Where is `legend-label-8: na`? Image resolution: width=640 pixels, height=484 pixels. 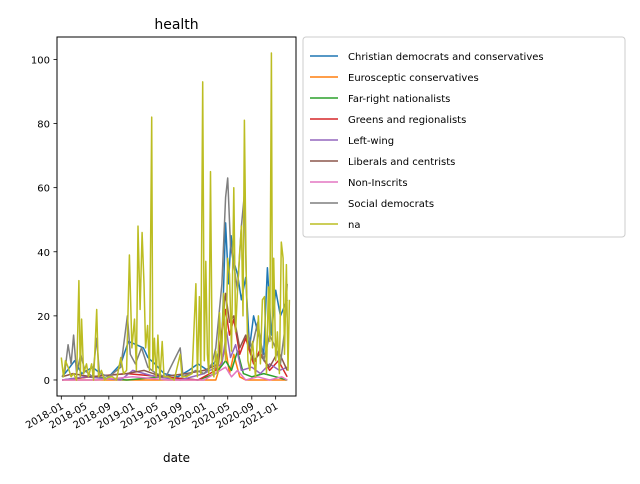
legend-label-8: na is located at coordinates (354, 225).